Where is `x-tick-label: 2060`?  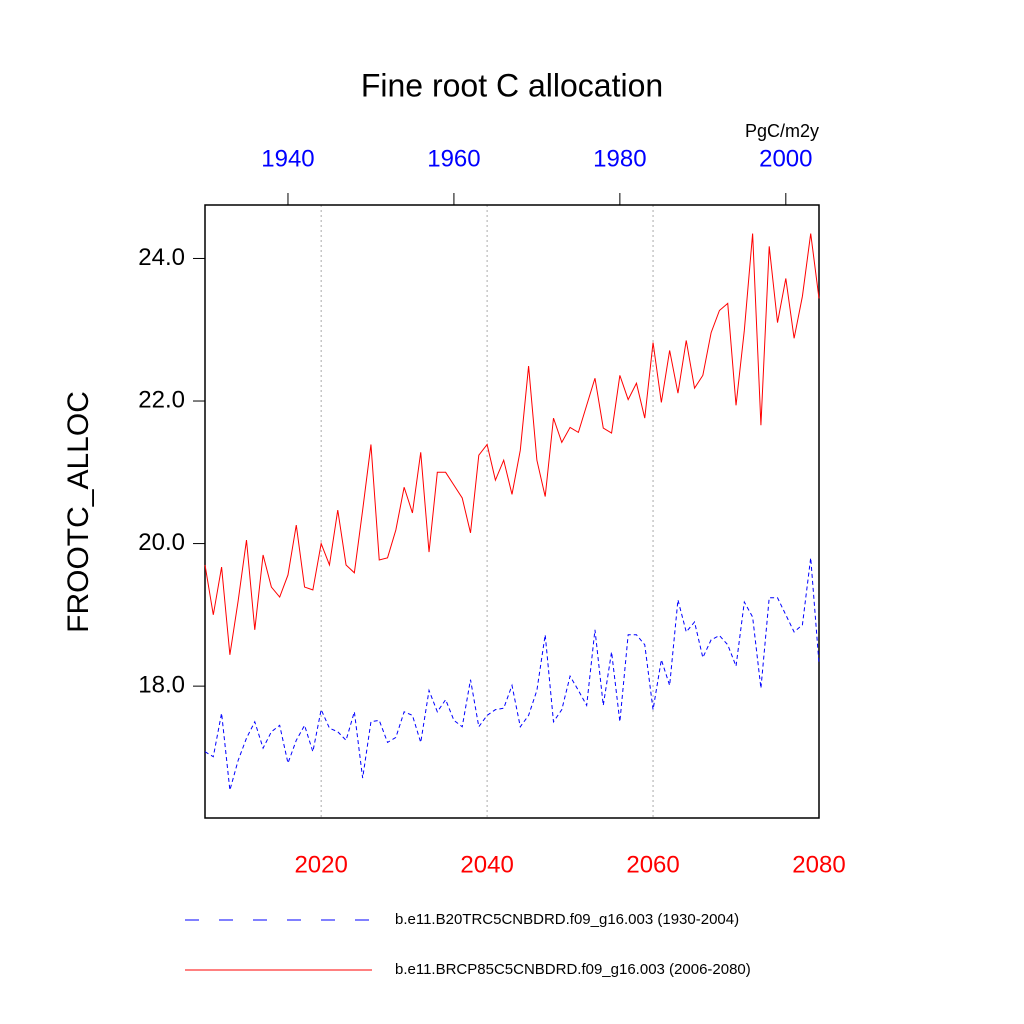 x-tick-label: 2060 is located at coordinates (652, 864).